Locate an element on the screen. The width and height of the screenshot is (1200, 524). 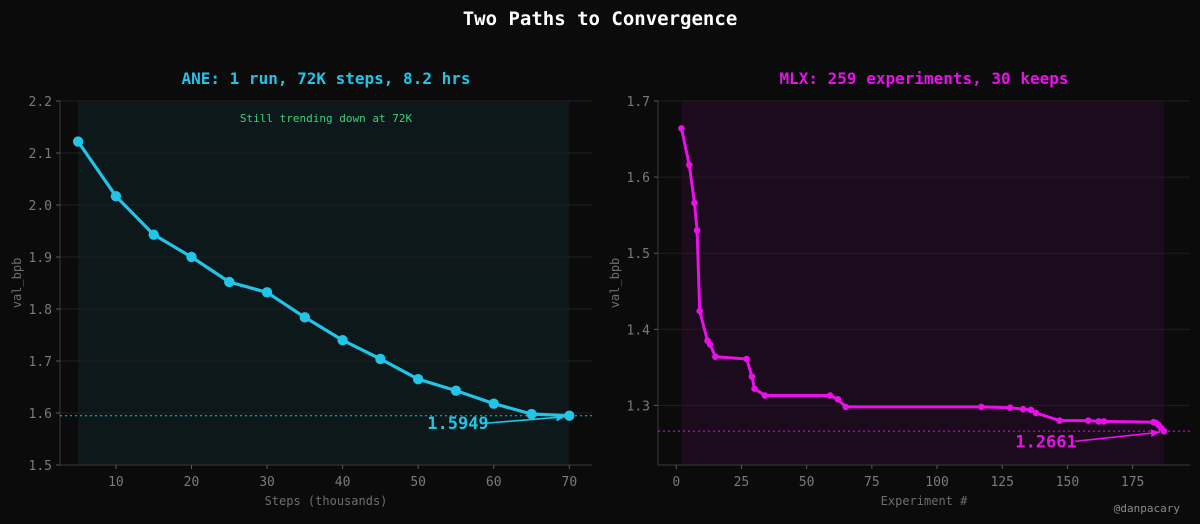
mlx-x-tick-label: 50 is located at coordinates (807, 482).